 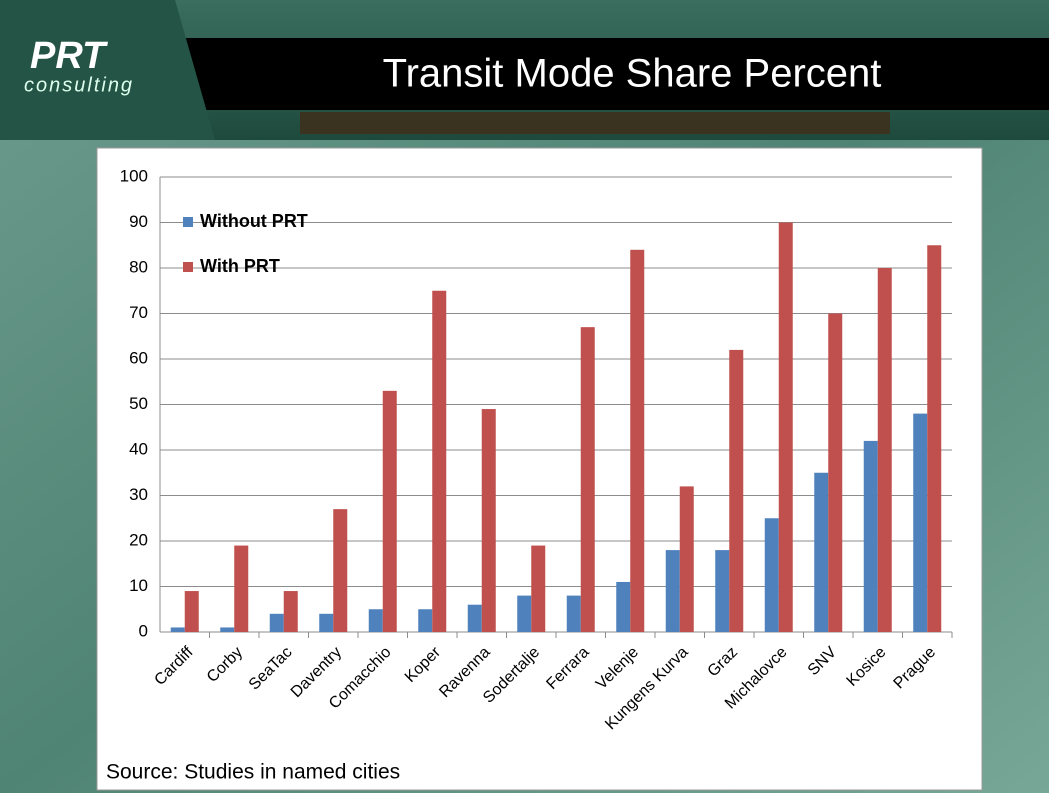 What do you see at coordinates (138, 403) in the screenshot?
I see `y-tick-label: 50` at bounding box center [138, 403].